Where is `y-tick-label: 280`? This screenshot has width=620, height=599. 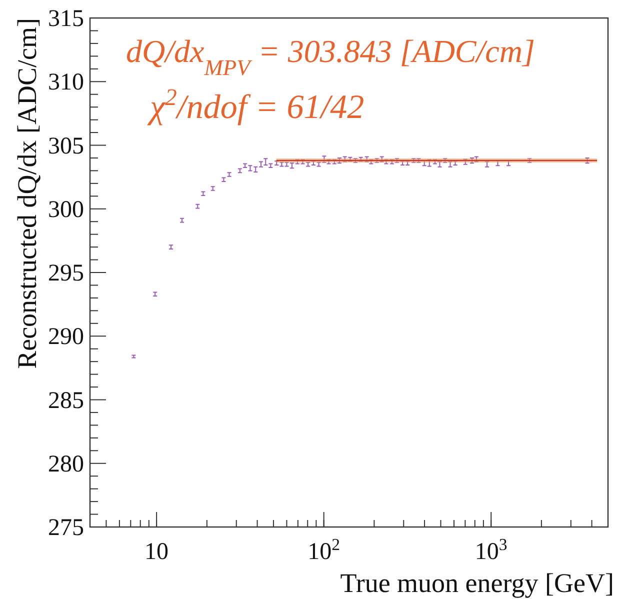 y-tick-label: 280 is located at coordinates (66, 464).